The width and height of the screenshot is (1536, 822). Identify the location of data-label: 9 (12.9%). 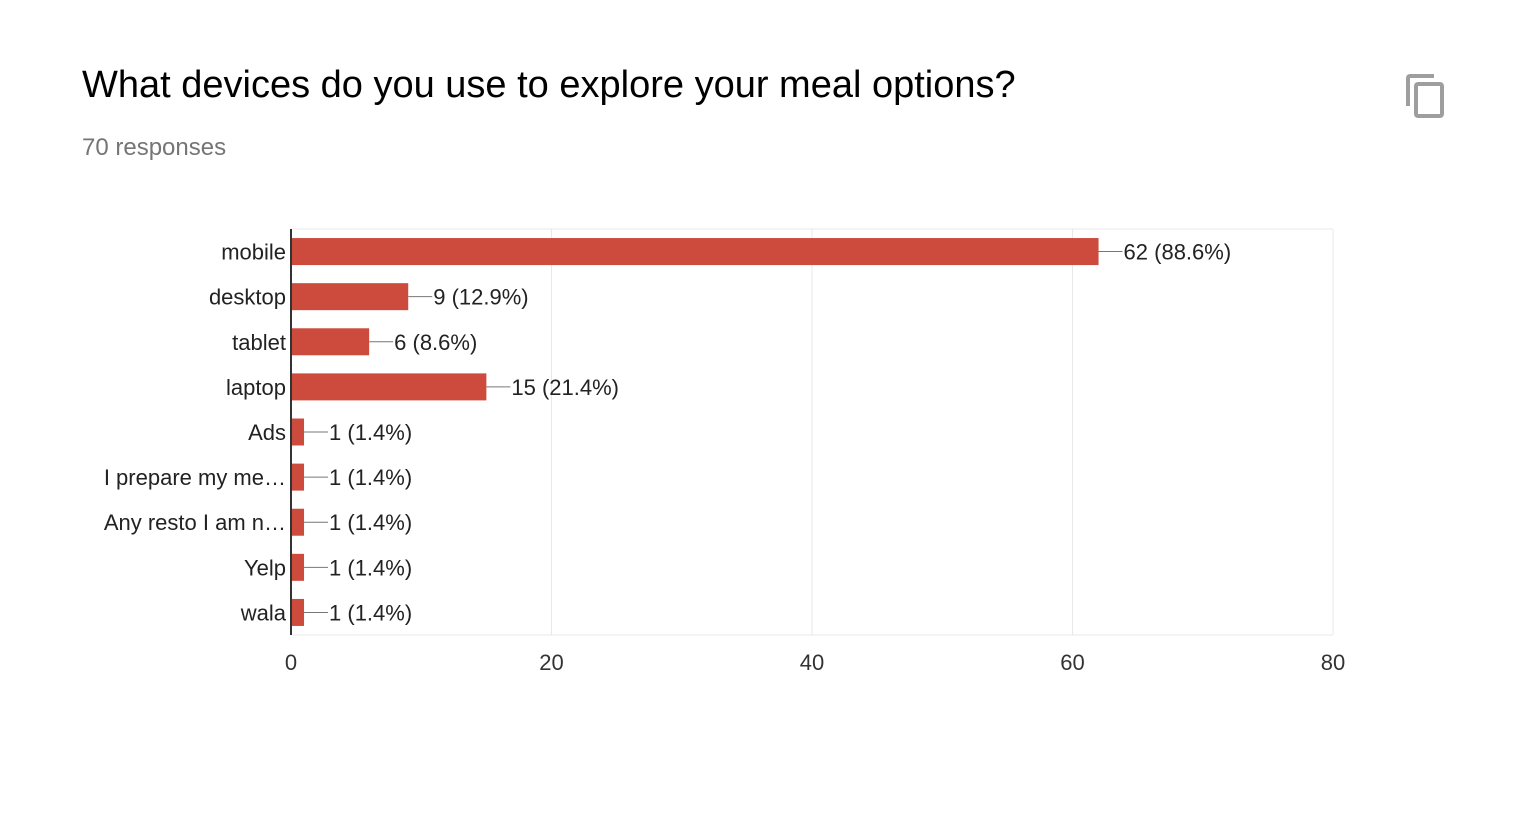
(480, 297).